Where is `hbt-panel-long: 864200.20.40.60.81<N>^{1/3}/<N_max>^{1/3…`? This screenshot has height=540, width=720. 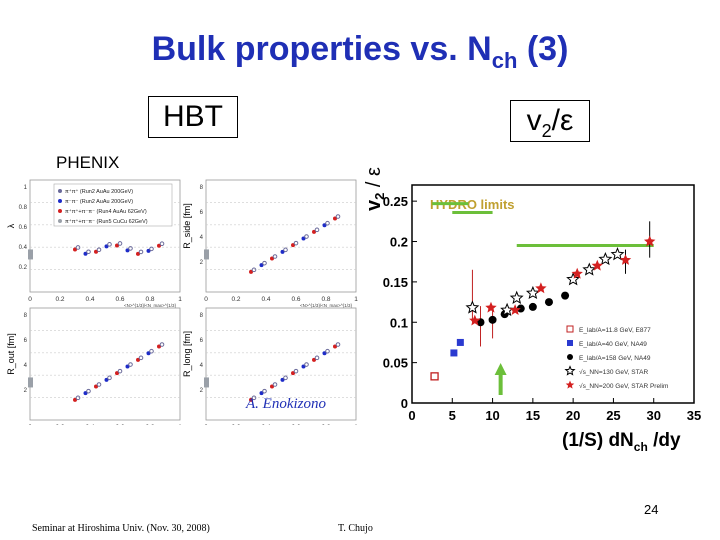 hbt-panel-long: 864200.20.40.60.81<N>^{1/3}/<N_max>^{1/3… is located at coordinates (270, 366).